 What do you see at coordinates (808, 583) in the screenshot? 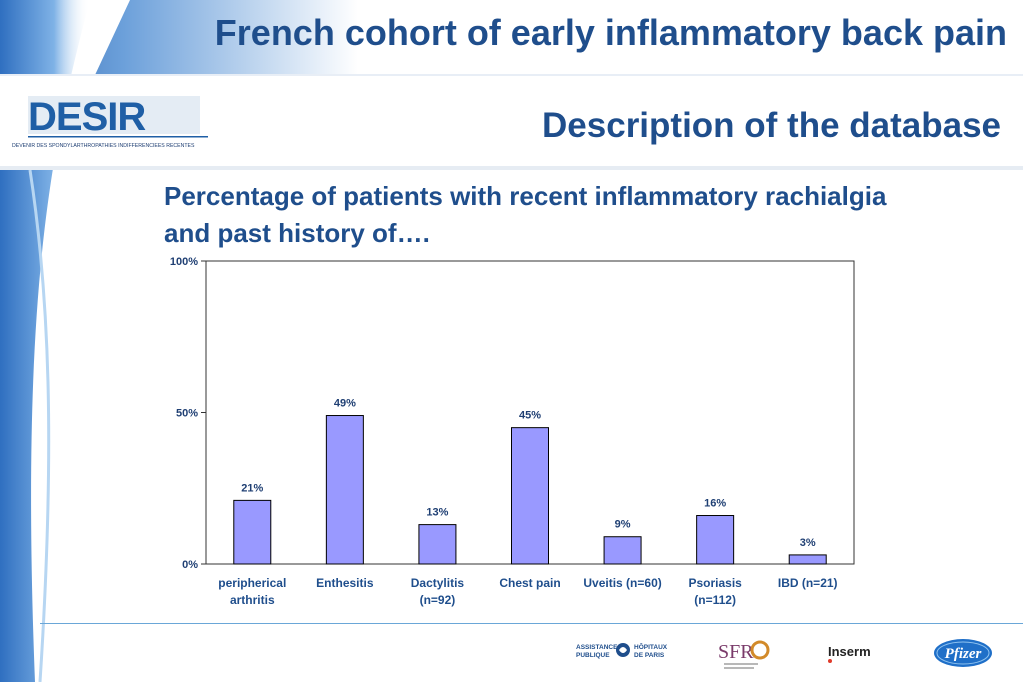
I see `x-tick-label: IBD (n=21)` at bounding box center [808, 583].